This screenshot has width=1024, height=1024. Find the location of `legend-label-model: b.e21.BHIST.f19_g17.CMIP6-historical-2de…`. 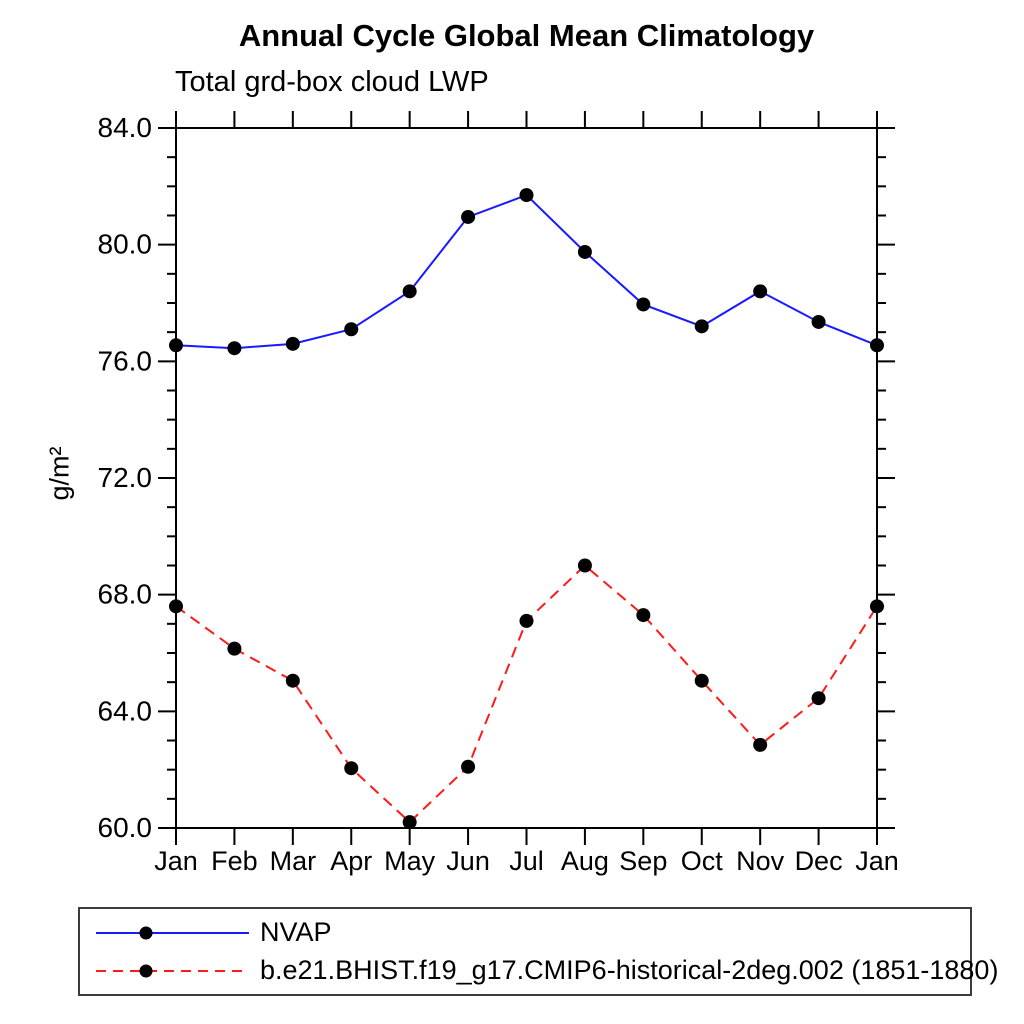

legend-label-model: b.e21.BHIST.f19_g17.CMIP6-historical-2de… is located at coordinates (629, 970).